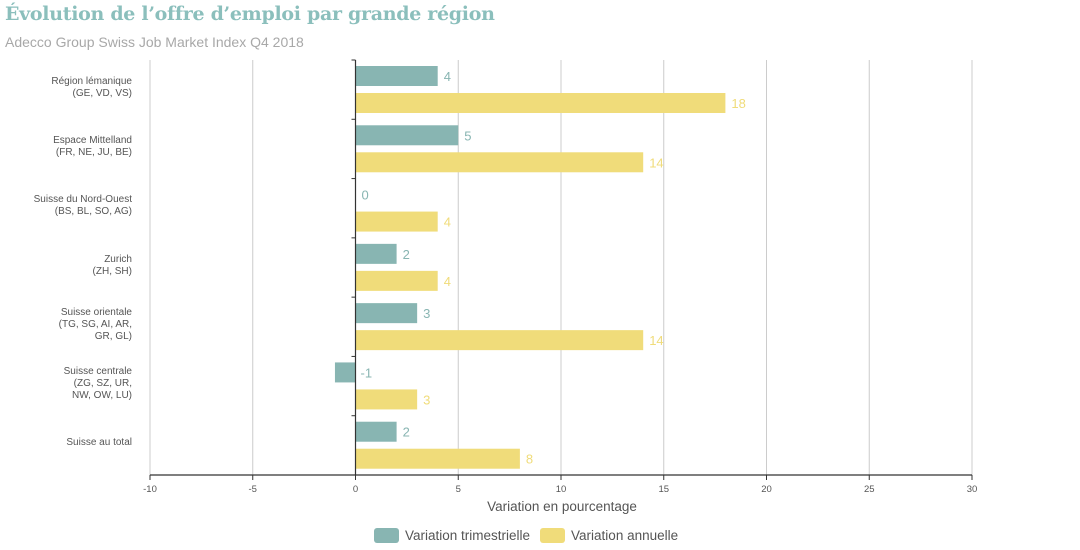 The width and height of the screenshot is (1080, 550). Describe the element at coordinates (252, 489) in the screenshot. I see `x-tick-label: -5` at that location.